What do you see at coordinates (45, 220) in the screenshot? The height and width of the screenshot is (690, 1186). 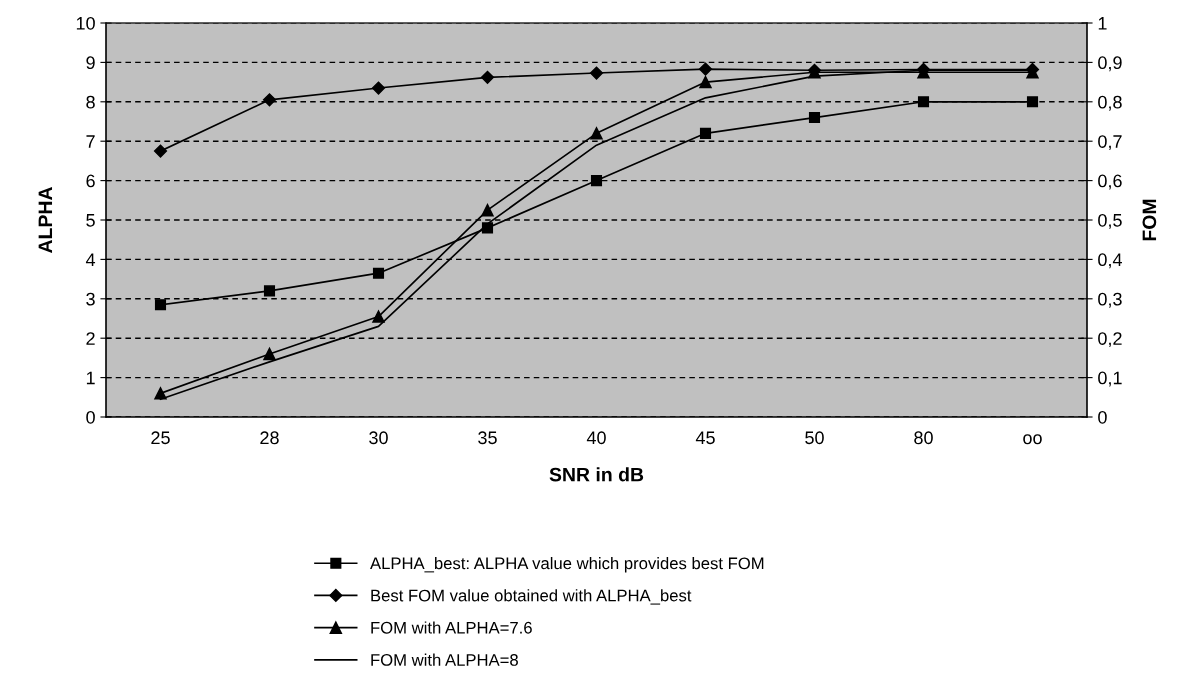 I see `y-axis-title: ALPHA` at bounding box center [45, 220].